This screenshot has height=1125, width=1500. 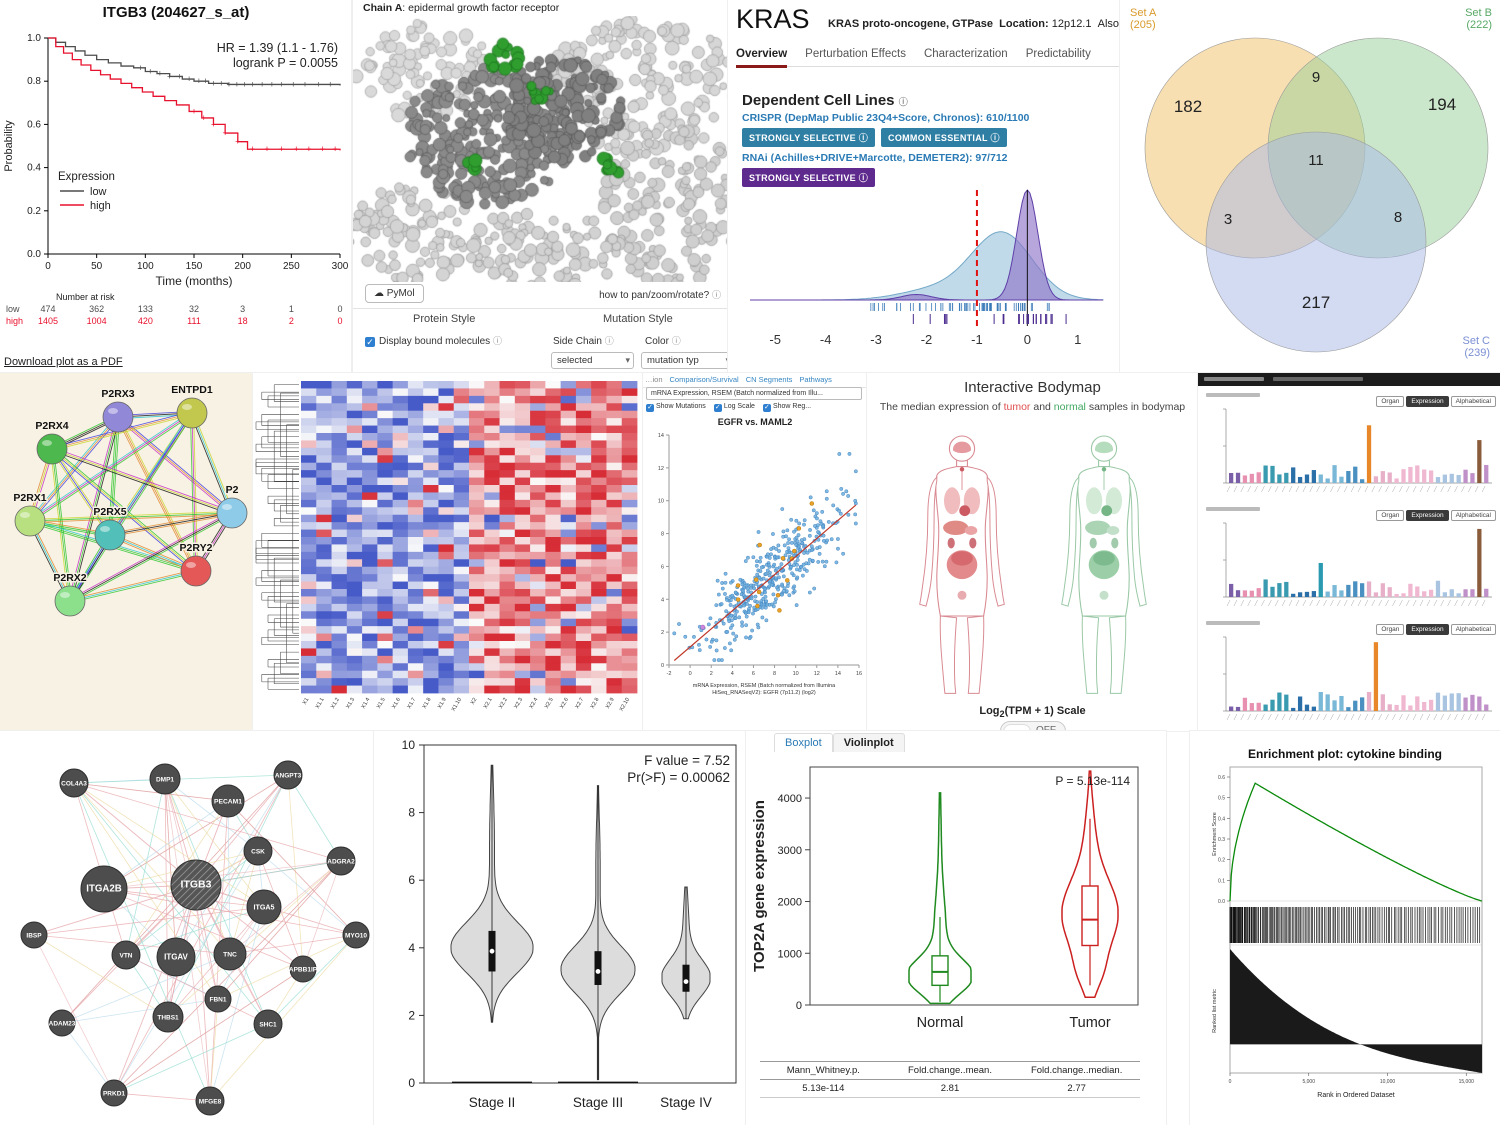 What do you see at coordinates (383, 8) in the screenshot?
I see `chain-label: Chain A` at bounding box center [383, 8].